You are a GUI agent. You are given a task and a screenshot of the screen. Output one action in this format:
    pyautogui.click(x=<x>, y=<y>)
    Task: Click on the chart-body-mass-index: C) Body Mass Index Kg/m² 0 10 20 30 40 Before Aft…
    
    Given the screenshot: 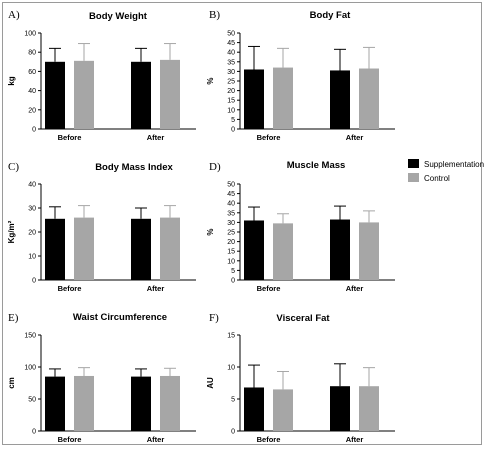 What is the action you would take?
    pyautogui.click(x=101, y=227)
    